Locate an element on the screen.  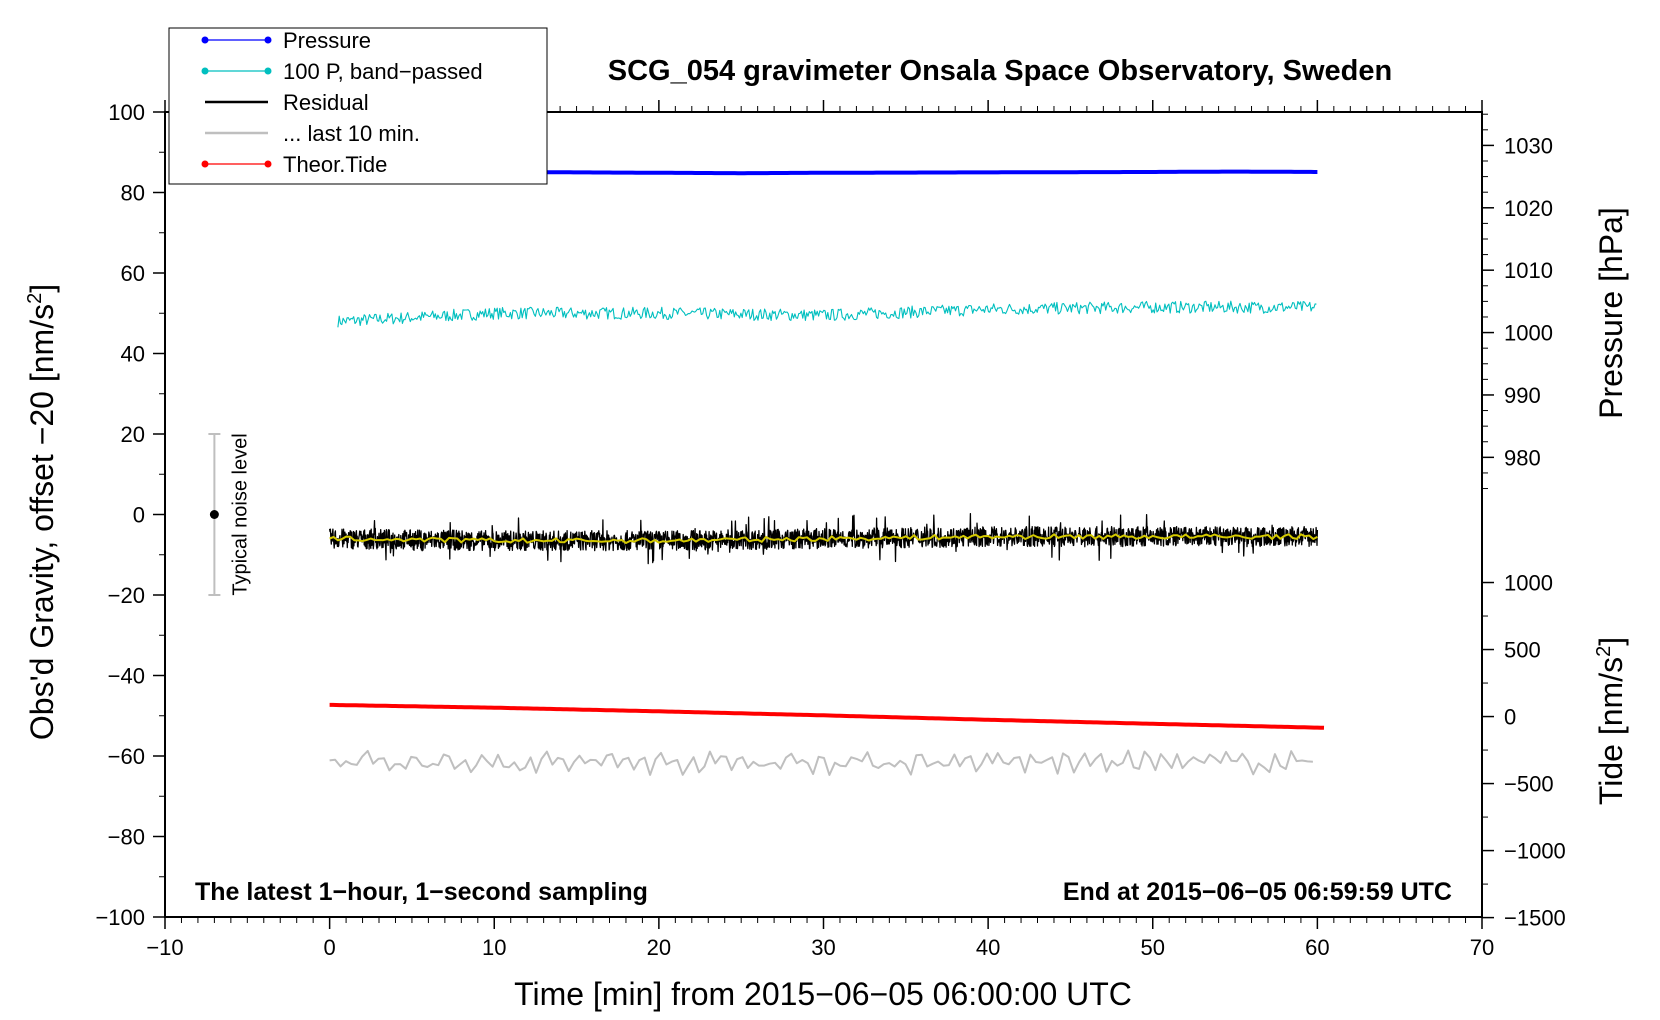
annotation-left: The latest 1−hour, 1−second sampling is located at coordinates (421, 892).